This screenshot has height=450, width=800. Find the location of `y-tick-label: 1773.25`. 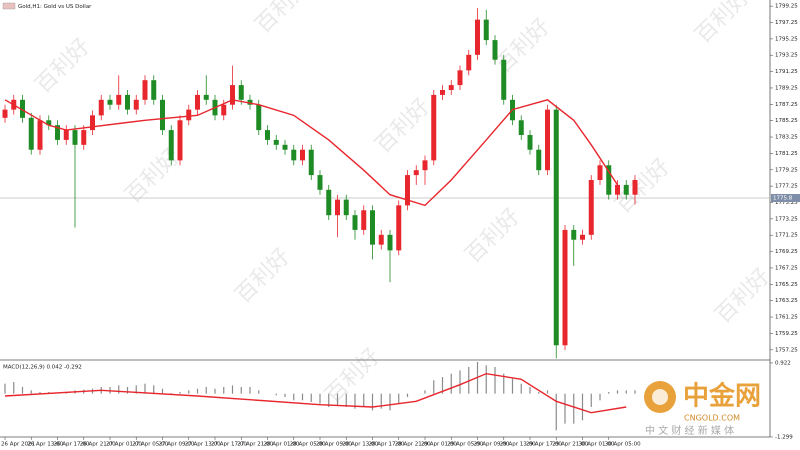

y-tick-label: 1773.25 is located at coordinates (786, 219).